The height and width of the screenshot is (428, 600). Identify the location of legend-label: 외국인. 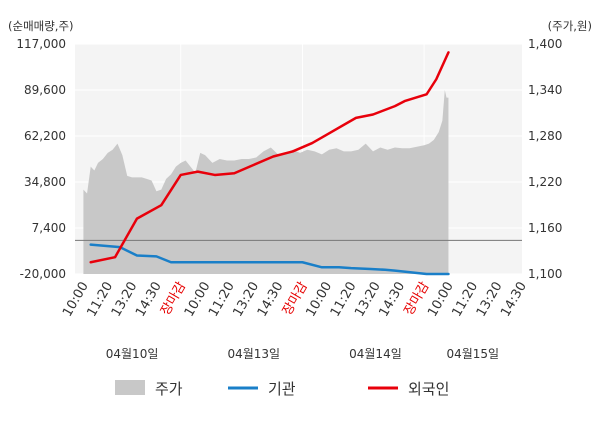
(428, 389).